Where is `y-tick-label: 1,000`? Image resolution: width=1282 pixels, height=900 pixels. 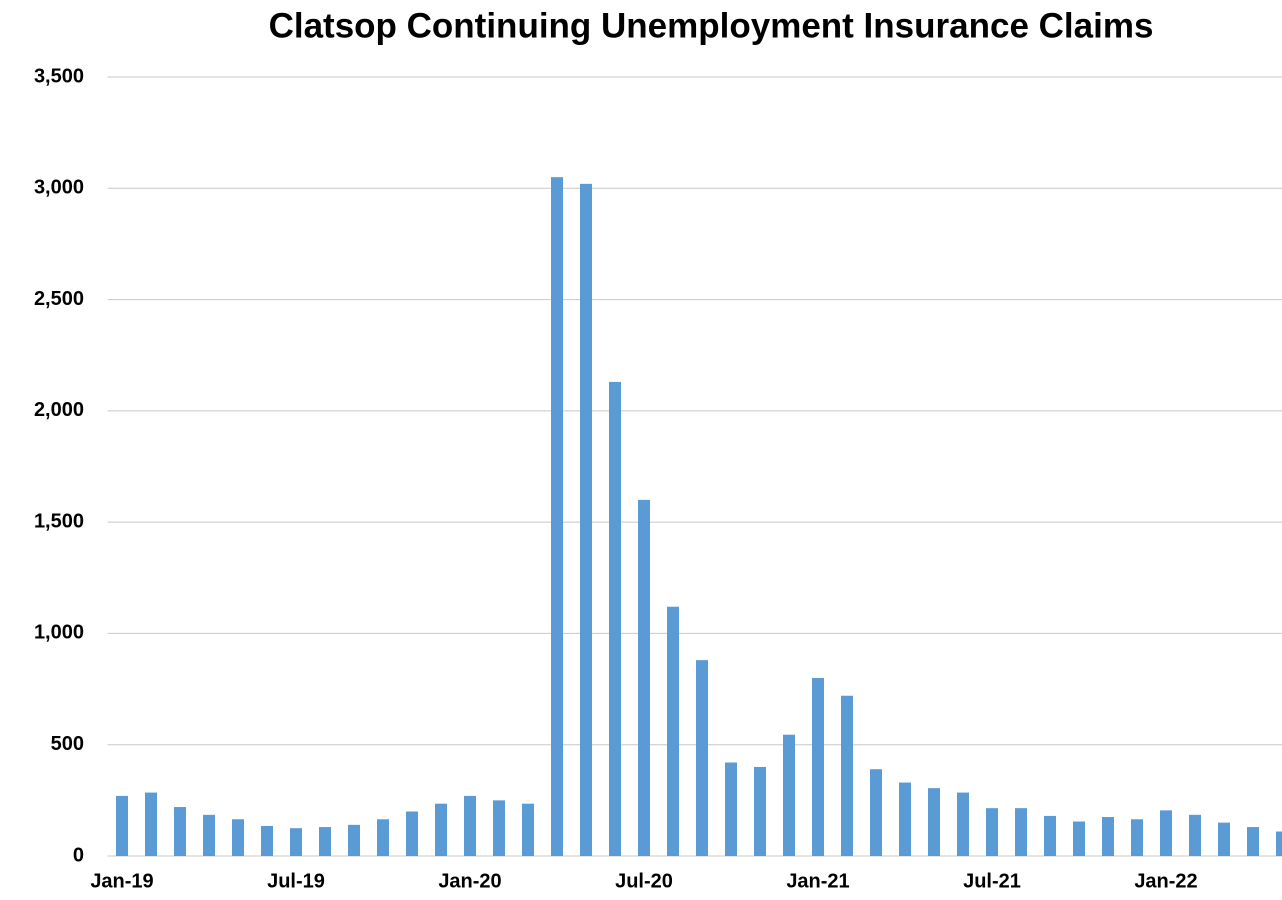
y-tick-label: 1,000 is located at coordinates (59, 633).